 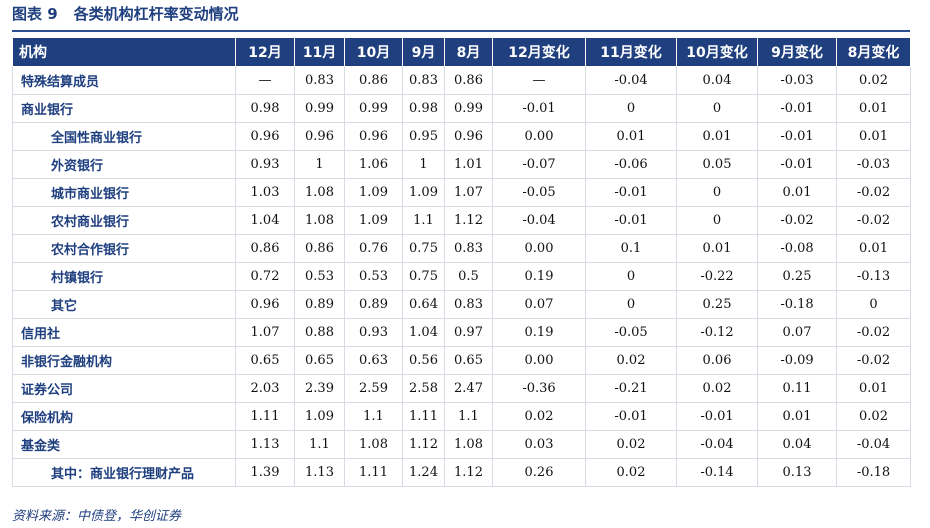 I want to click on header-row: 机构 12月 11月 10月 9月 8月 12月变化 11月变化 10月变化 9月变化 8月变化, so click(x=461, y=52).